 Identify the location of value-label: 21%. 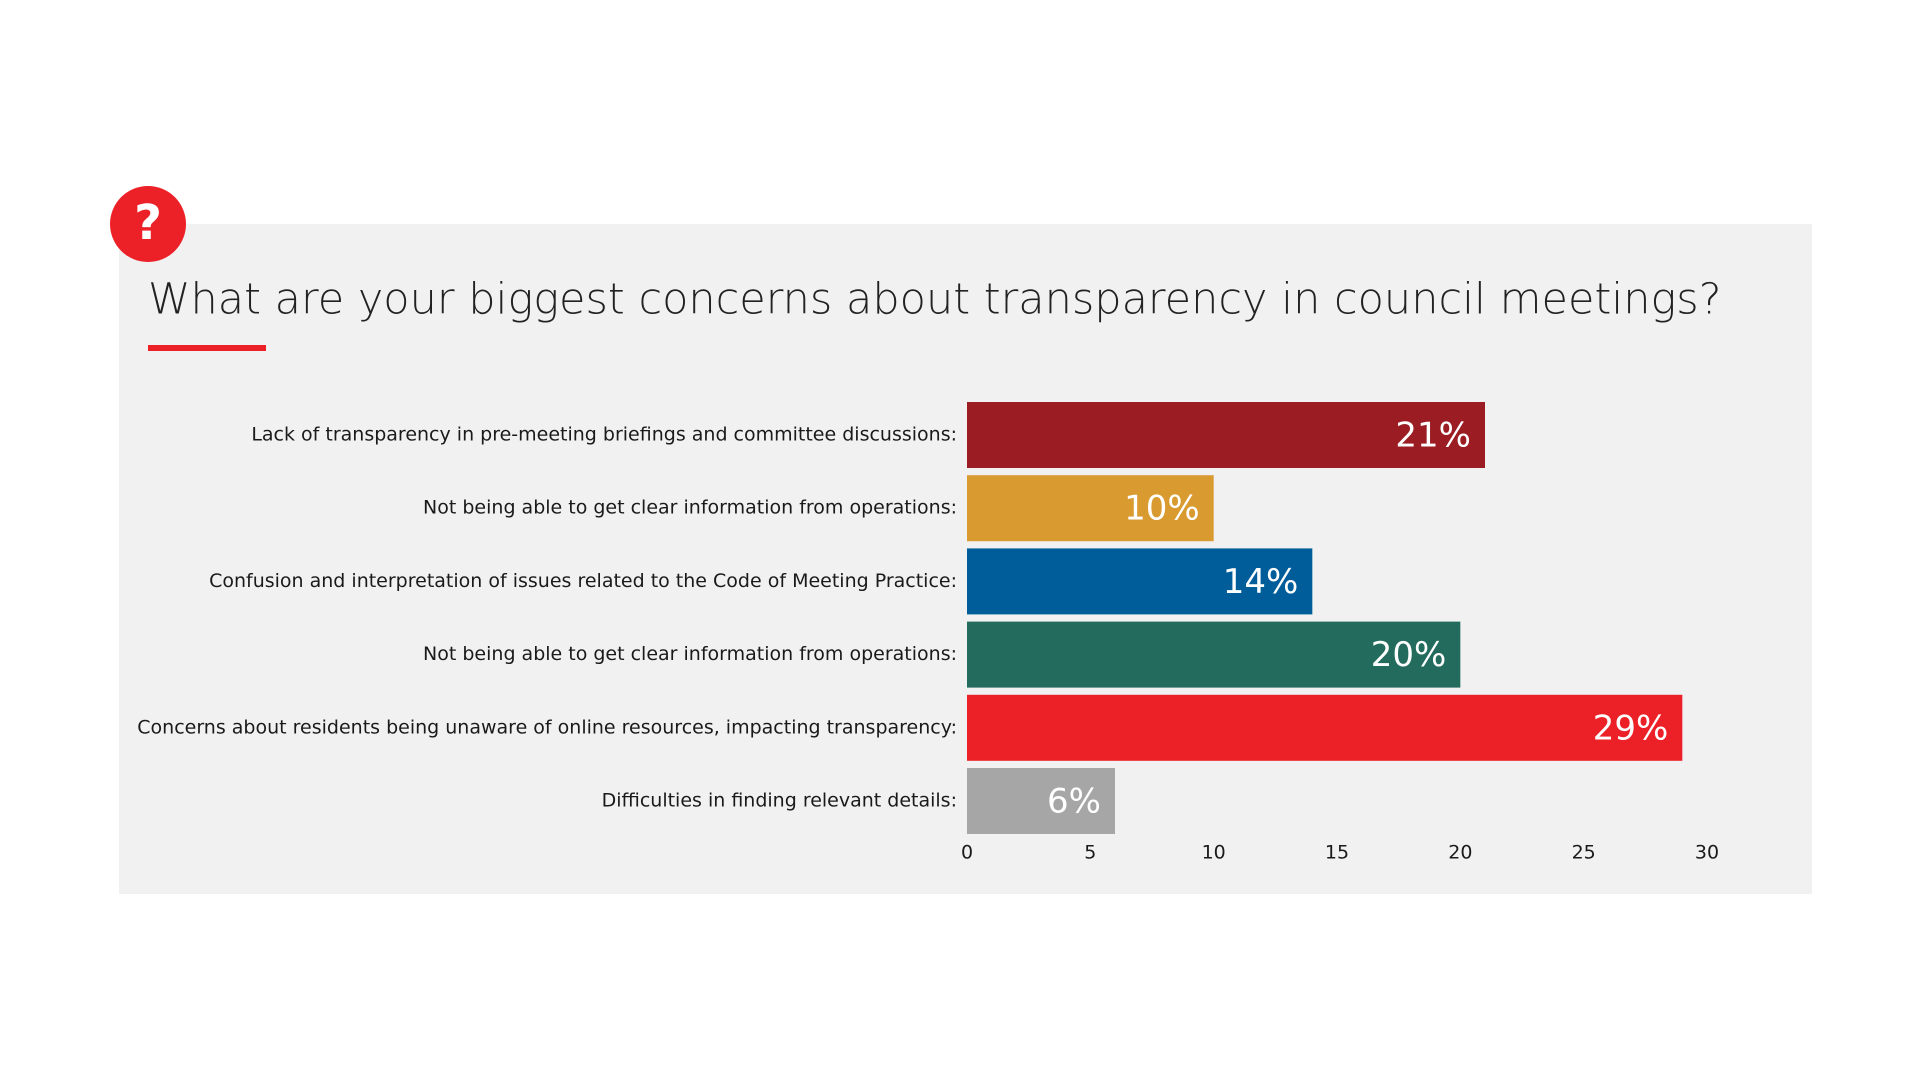
(1433, 436).